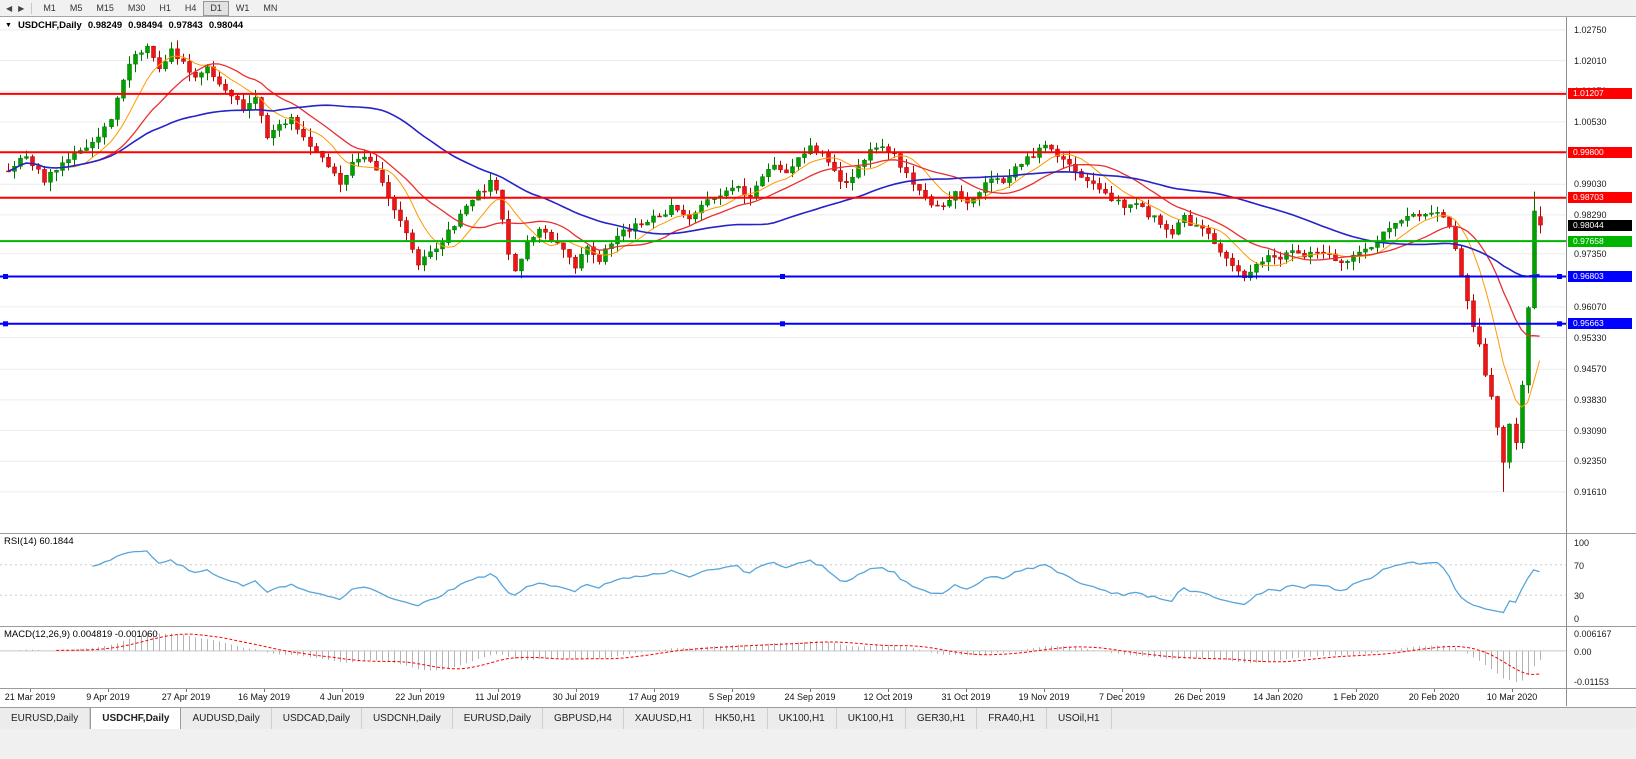 The image size is (1636, 759). I want to click on scroll-left-icon: ◀, so click(9, 8).